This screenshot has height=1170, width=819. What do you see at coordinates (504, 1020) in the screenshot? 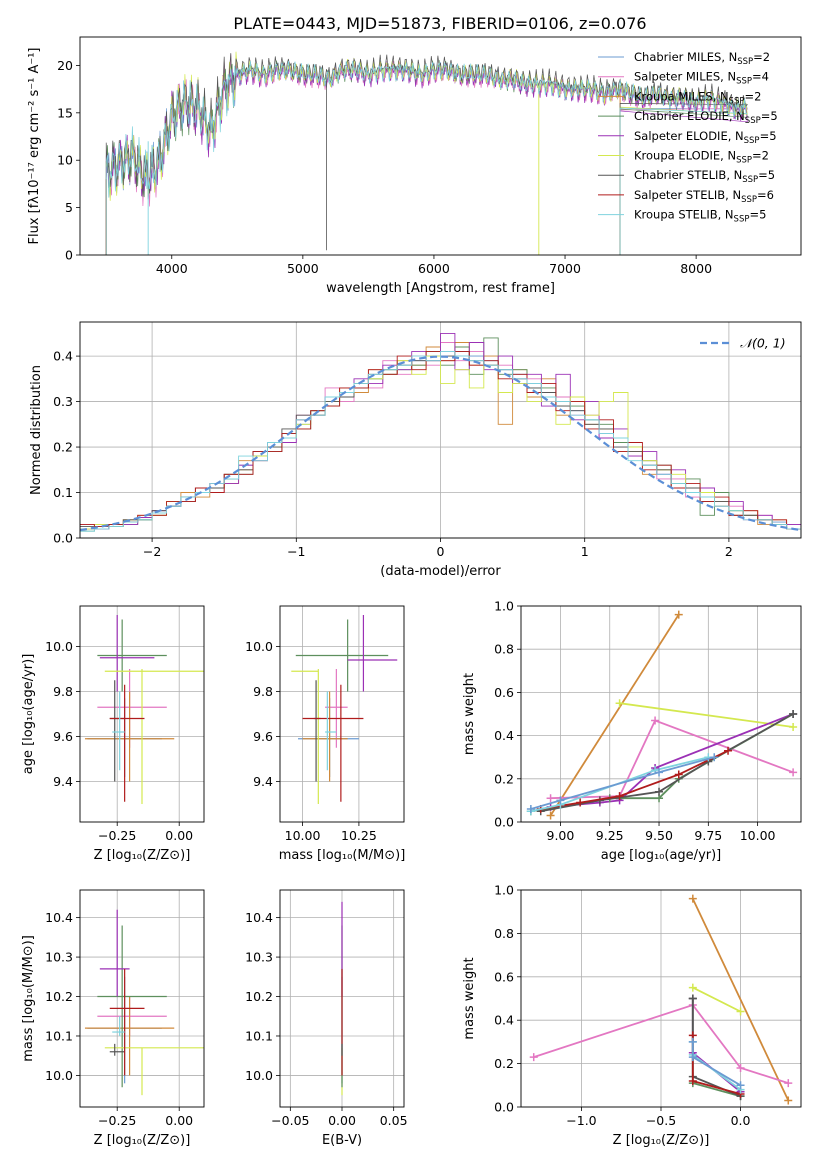
I see `z-weight-ytick-label: 0.4` at bounding box center [504, 1020].